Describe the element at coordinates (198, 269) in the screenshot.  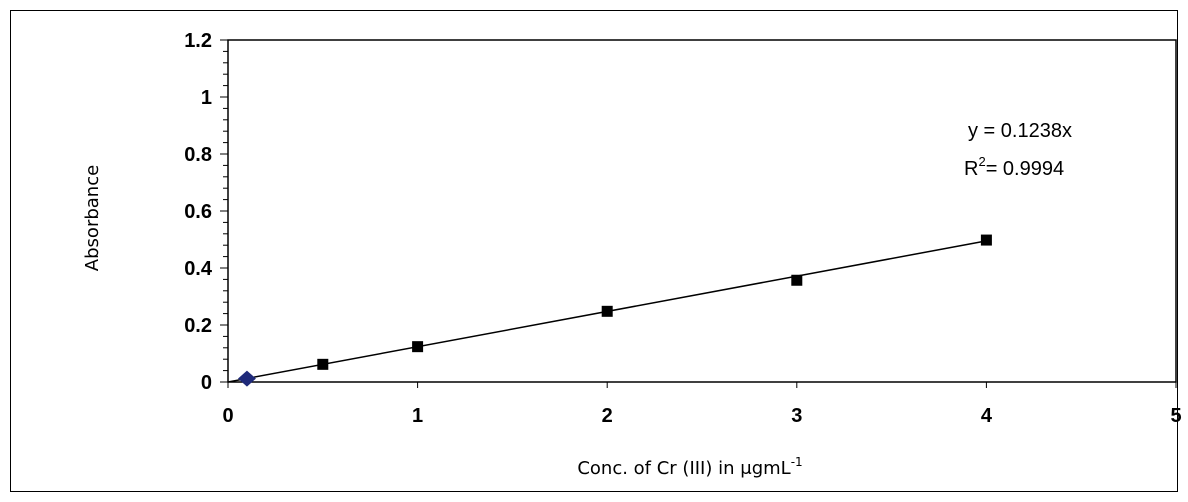
I see `y-tick-label: 0.4` at that location.